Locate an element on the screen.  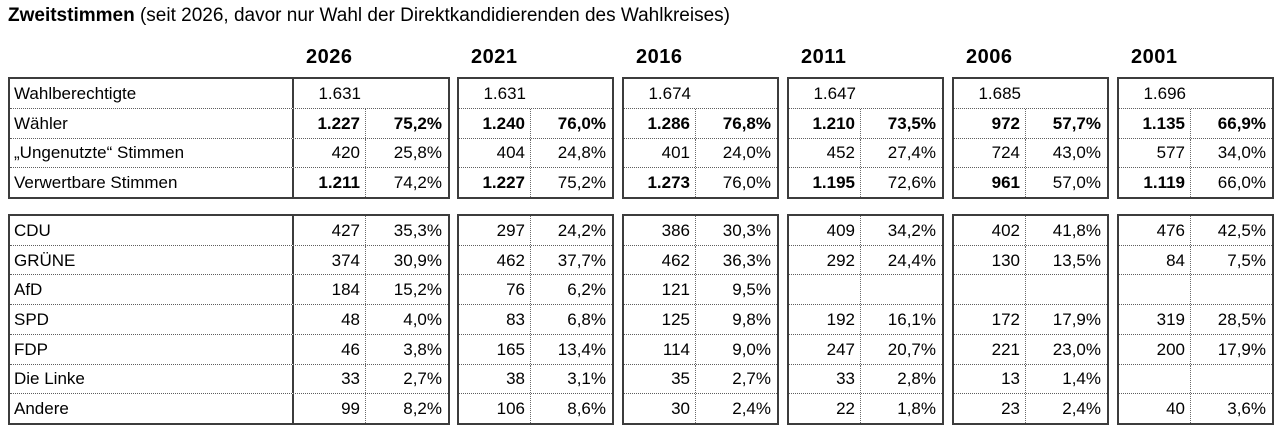
cell-percent: 2,8% is located at coordinates (916, 379).